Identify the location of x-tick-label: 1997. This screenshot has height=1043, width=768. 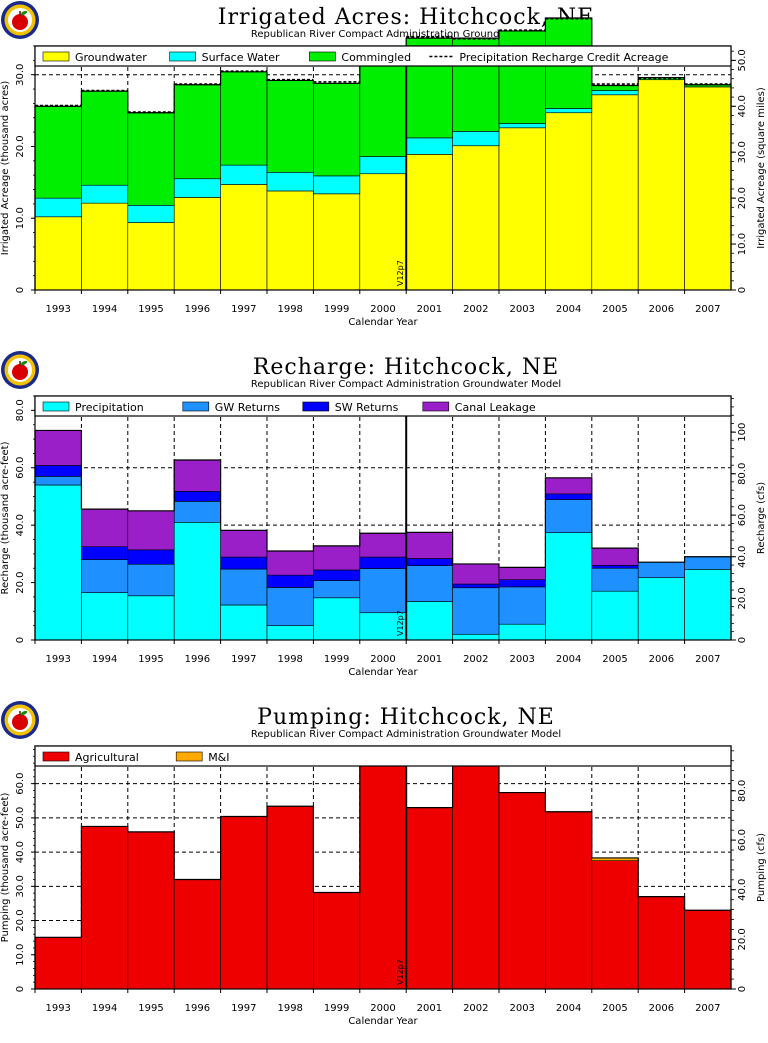
(243, 1008).